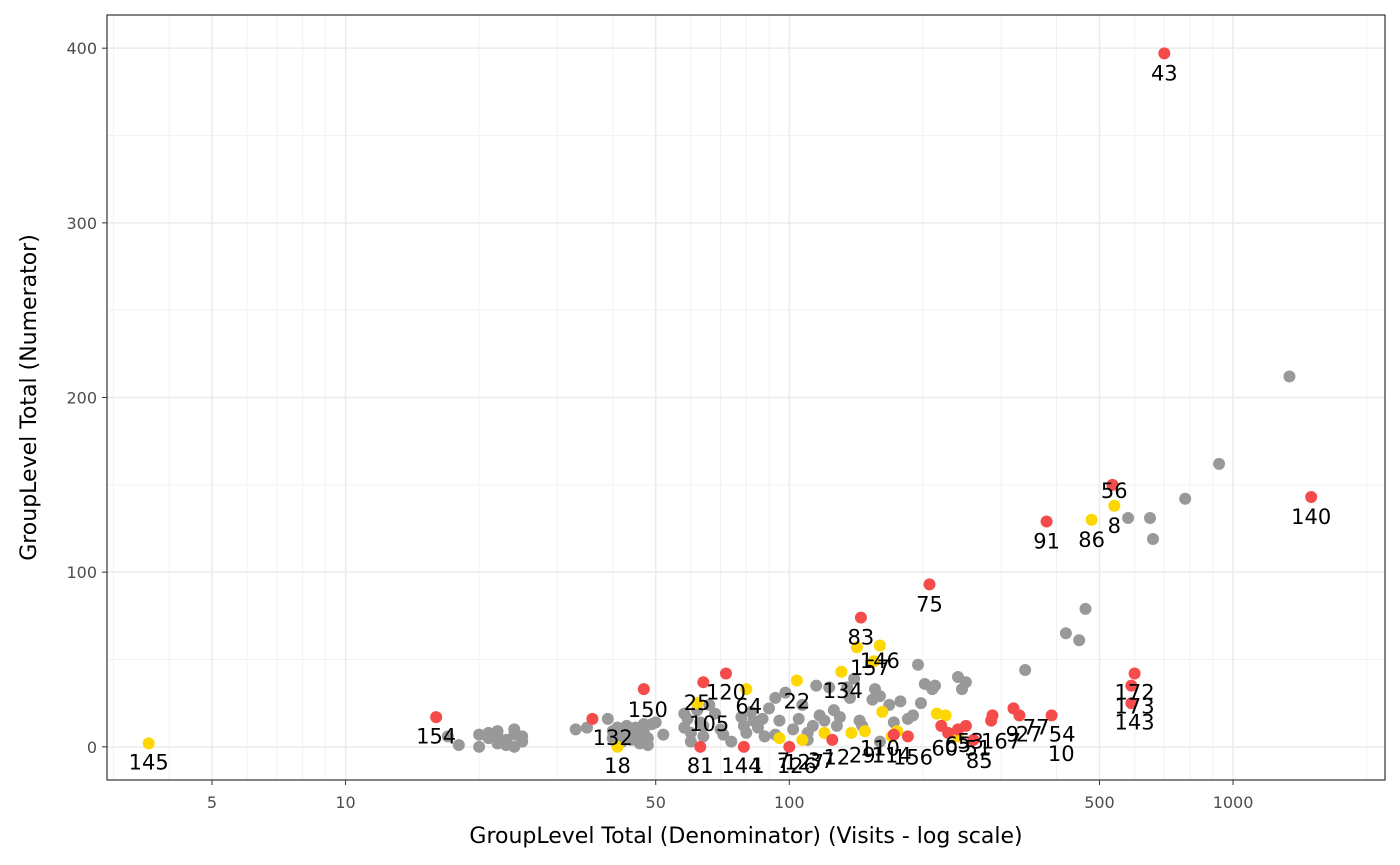 Image resolution: width=1400 pixels, height=865 pixels. Describe the element at coordinates (741, 766) in the screenshot. I see `point-label: 144` at that location.